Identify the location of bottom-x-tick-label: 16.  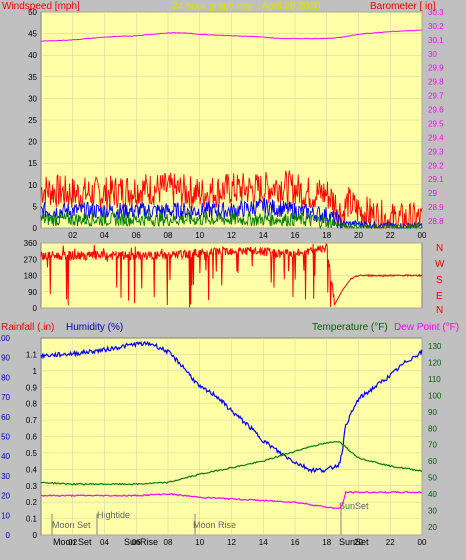
(295, 542).